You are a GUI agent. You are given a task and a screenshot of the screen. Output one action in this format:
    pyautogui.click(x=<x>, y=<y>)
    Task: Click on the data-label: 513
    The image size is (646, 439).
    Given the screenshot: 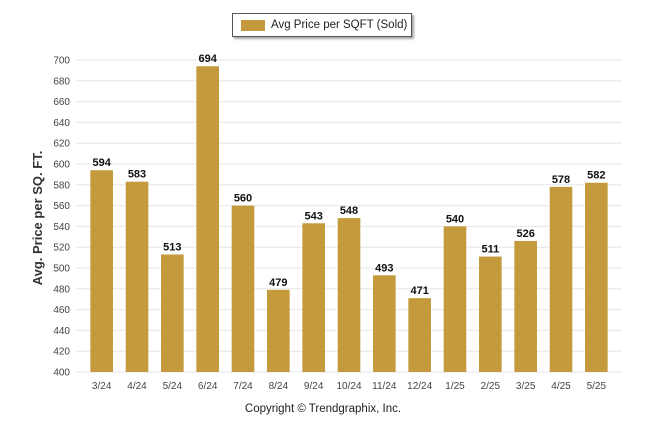 What is the action you would take?
    pyautogui.click(x=172, y=247)
    